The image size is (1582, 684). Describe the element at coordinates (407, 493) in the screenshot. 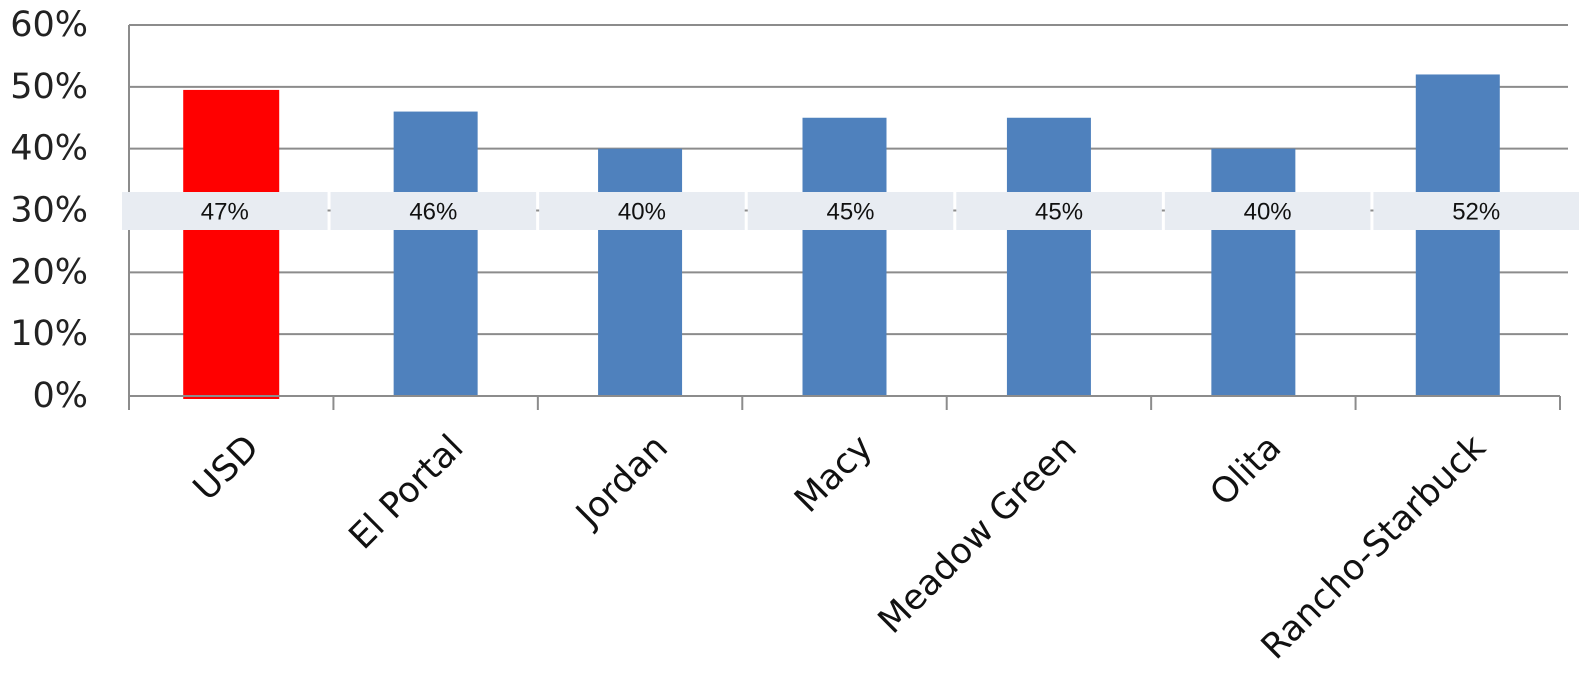

I see `x-tick-label: El Portal` at that location.